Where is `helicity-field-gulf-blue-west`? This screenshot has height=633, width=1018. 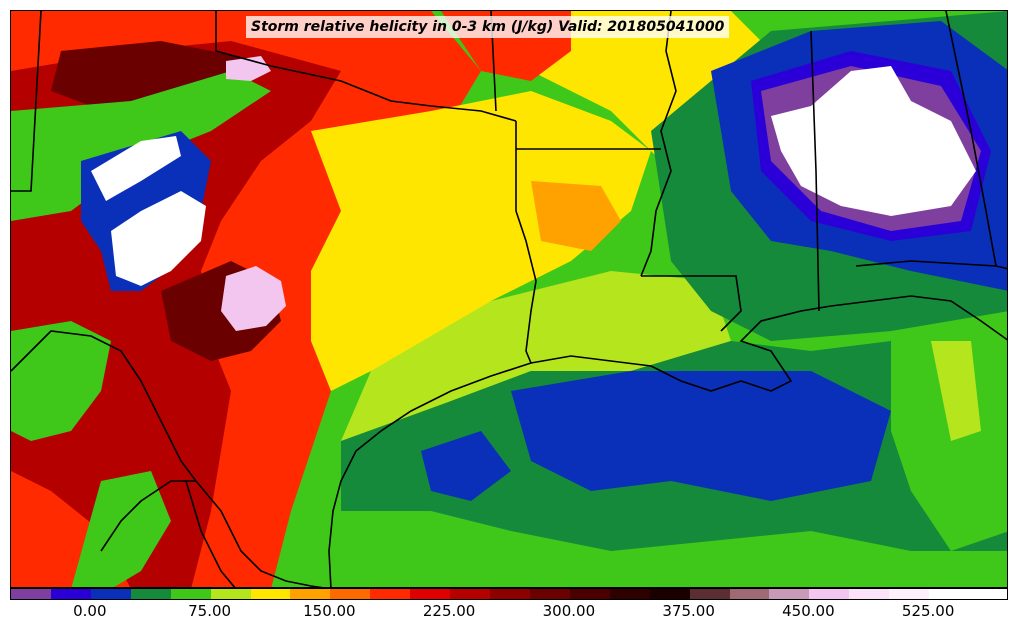
helicity-field-gulf-blue-west is located at coordinates (466, 466).